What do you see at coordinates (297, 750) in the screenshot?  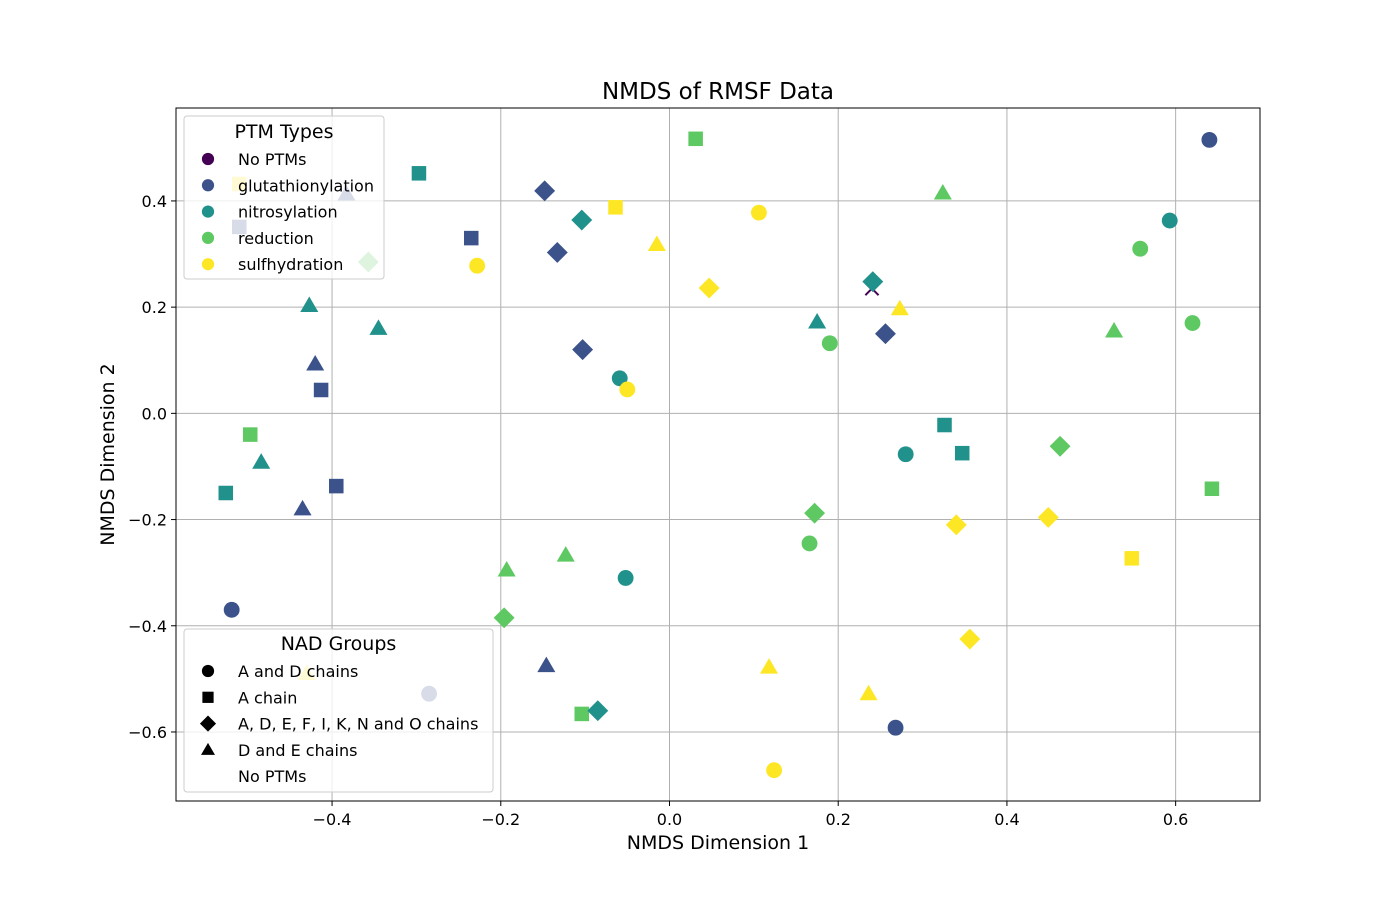 I see `legend-item-label: D and E chains` at bounding box center [297, 750].